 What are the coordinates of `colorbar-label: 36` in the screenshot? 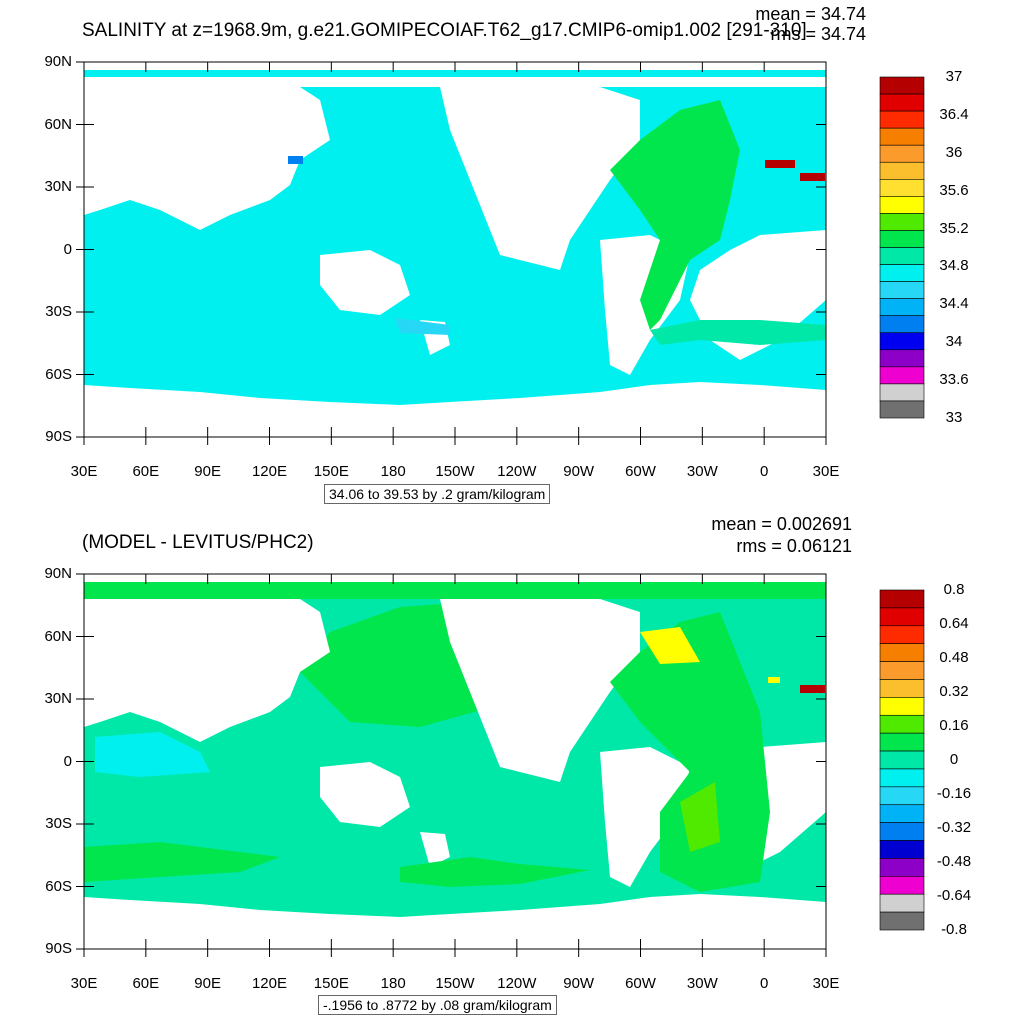 It's located at (954, 152).